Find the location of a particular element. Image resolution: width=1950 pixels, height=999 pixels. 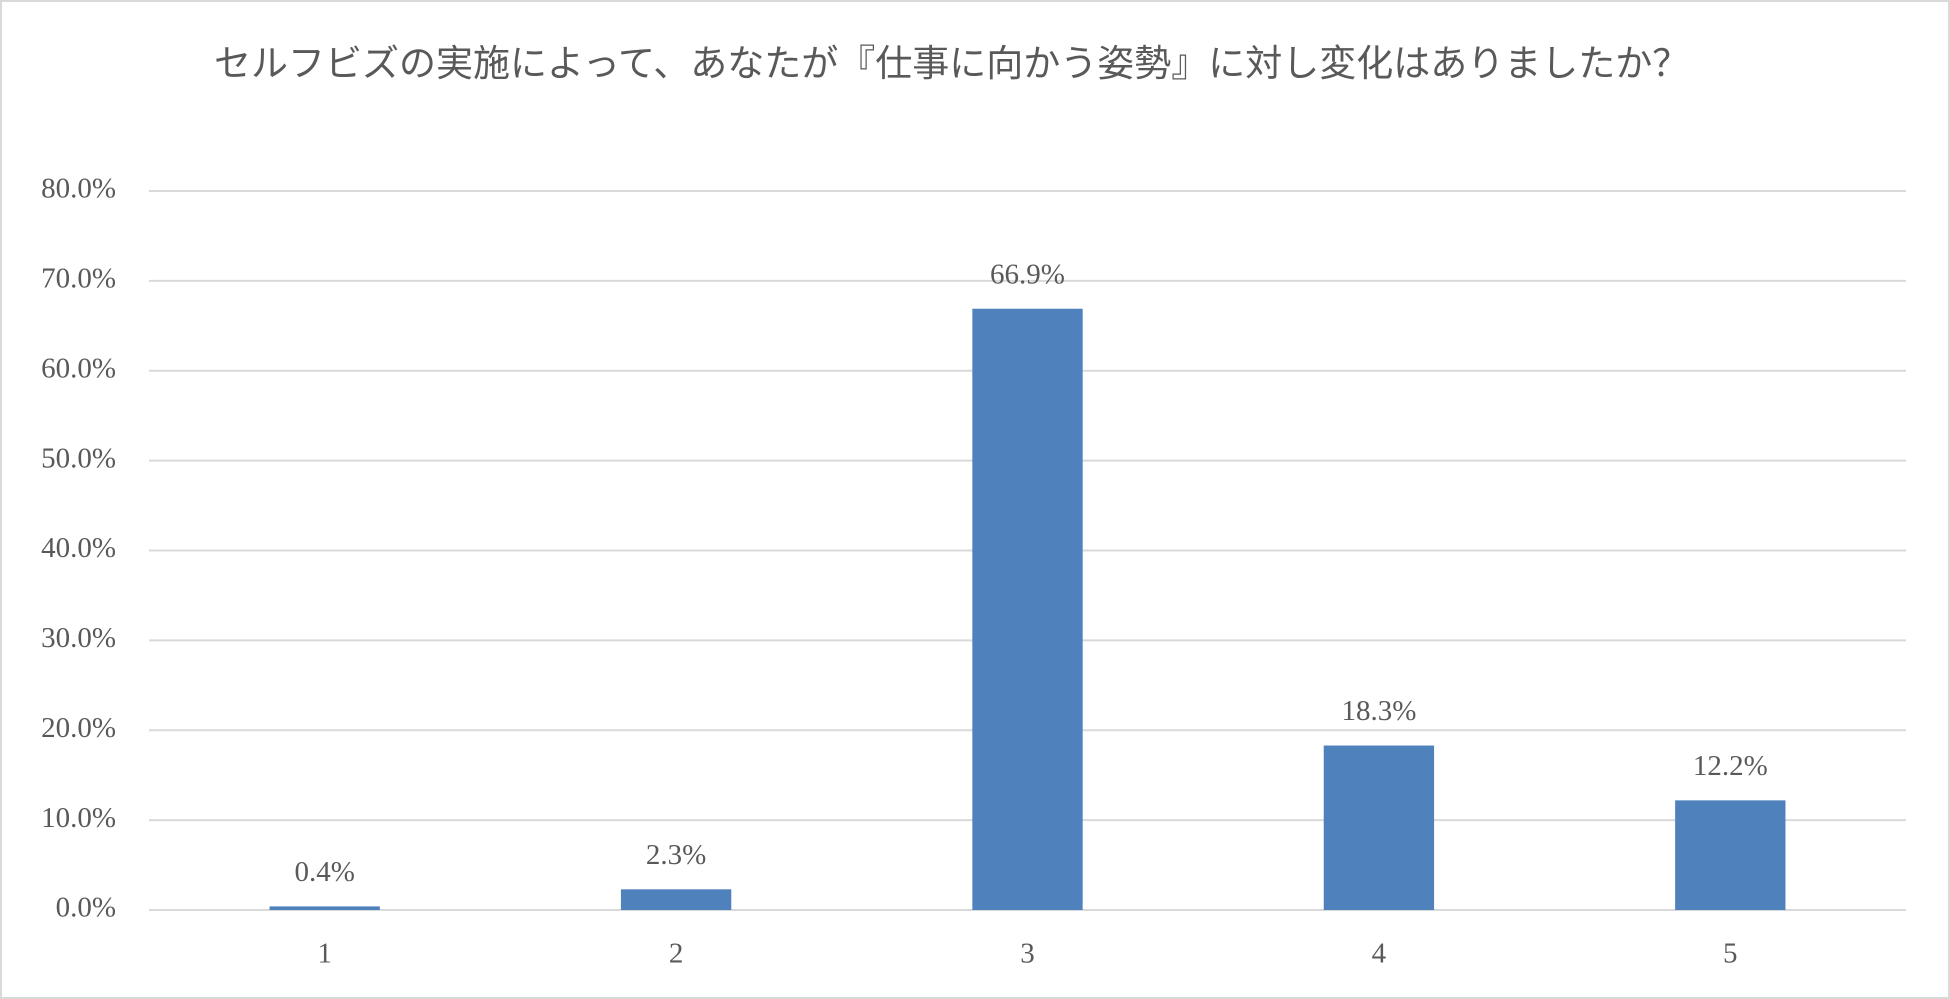

y-tick-label: 40.0% is located at coordinates (78, 548).